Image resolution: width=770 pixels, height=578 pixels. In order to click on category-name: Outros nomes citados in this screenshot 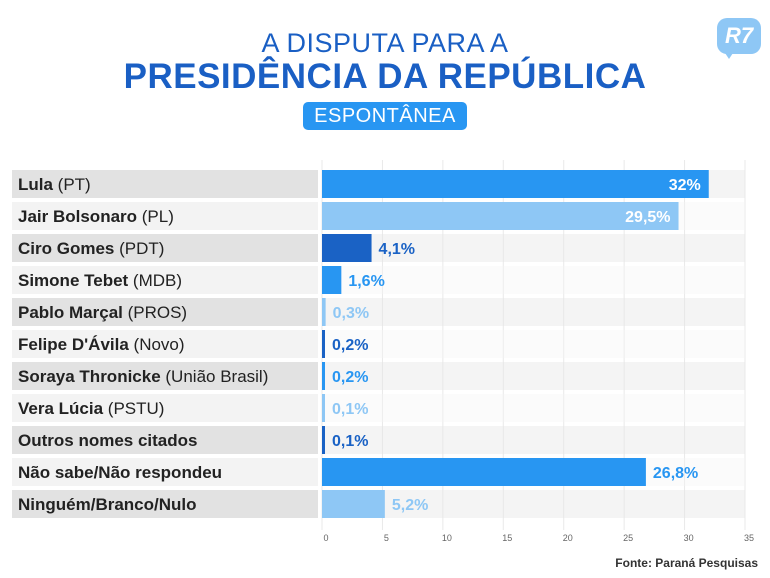, I will do `click(107, 440)`.